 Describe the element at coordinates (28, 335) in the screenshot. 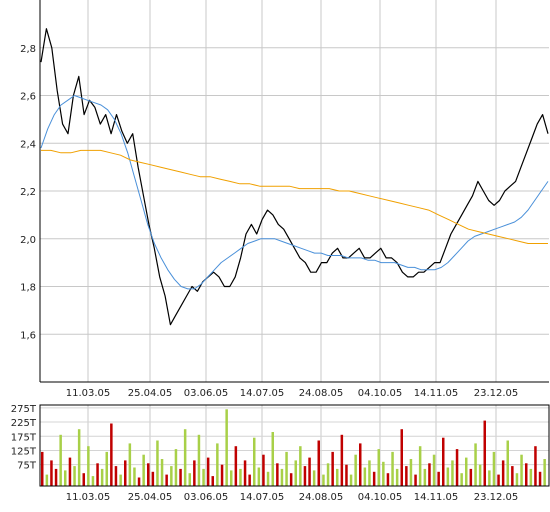

I see `y-tick-label: 1,6` at that location.